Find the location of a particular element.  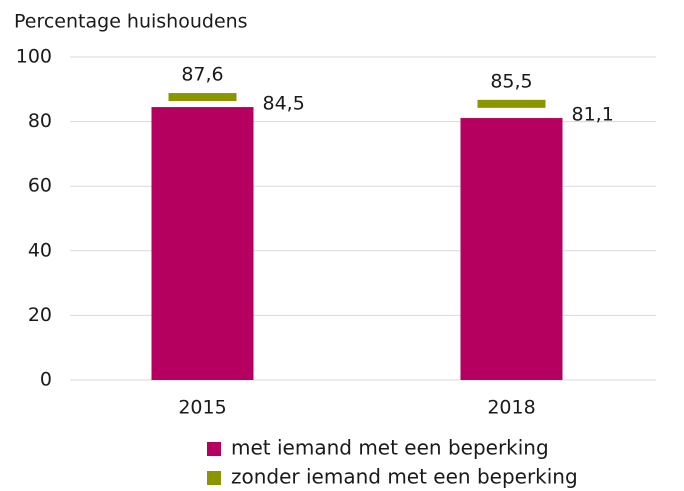

value-label: 81,1 is located at coordinates (593, 115).